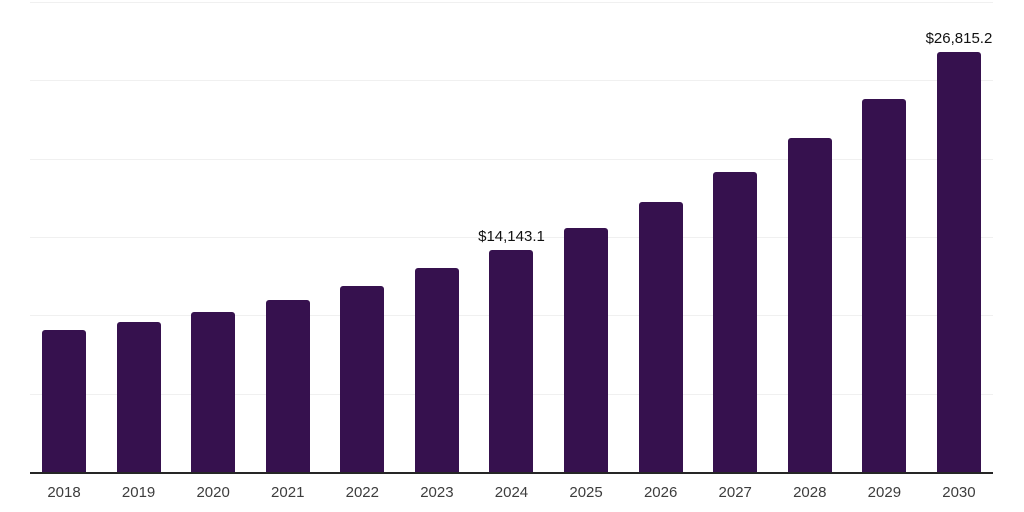 The height and width of the screenshot is (512, 1024). Describe the element at coordinates (362, 379) in the screenshot. I see `bar-2022` at that location.